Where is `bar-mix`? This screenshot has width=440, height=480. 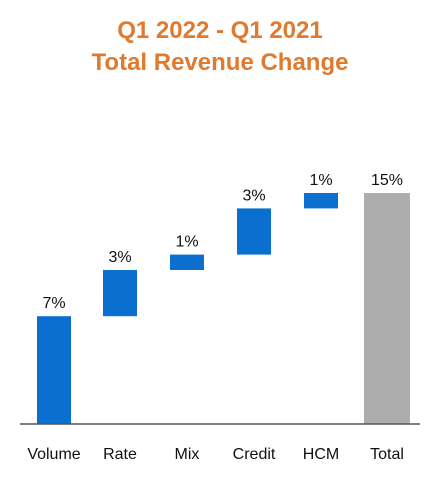
bar-mix is located at coordinates (187, 262).